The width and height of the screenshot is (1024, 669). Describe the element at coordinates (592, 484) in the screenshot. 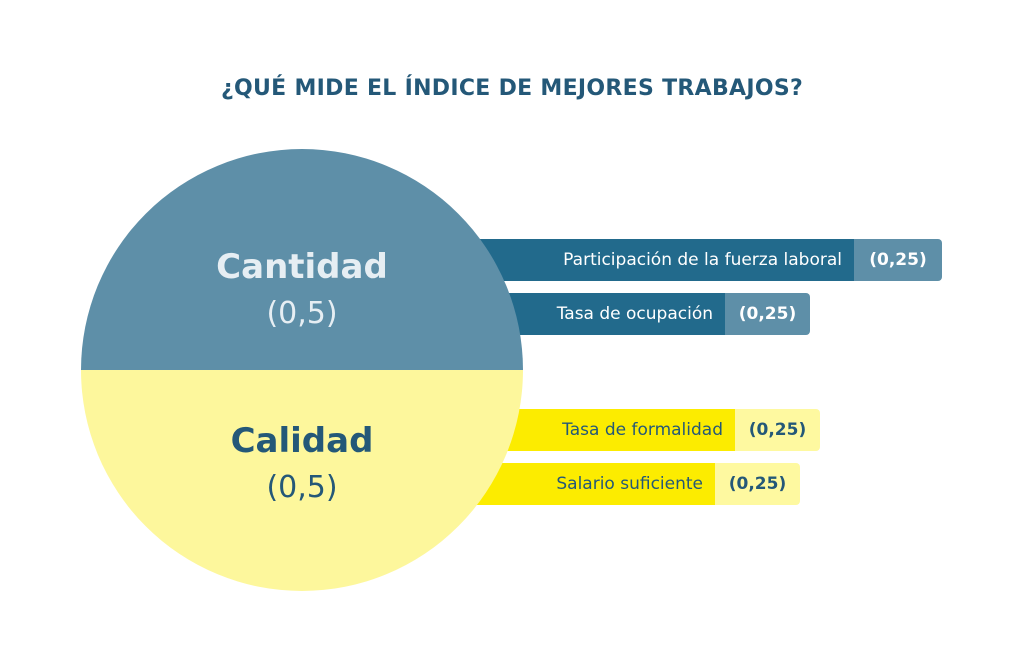

I see `bar-label: Salario suficiente` at that location.